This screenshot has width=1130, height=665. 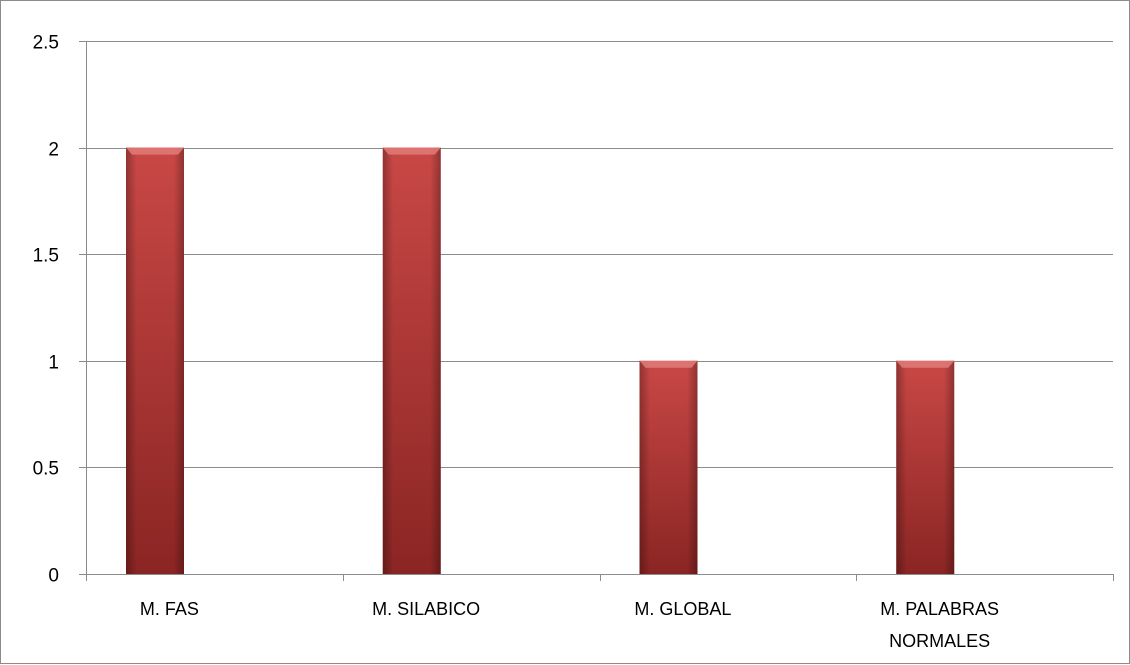 What do you see at coordinates (53, 363) in the screenshot?
I see `y-tick-label: 1` at bounding box center [53, 363].